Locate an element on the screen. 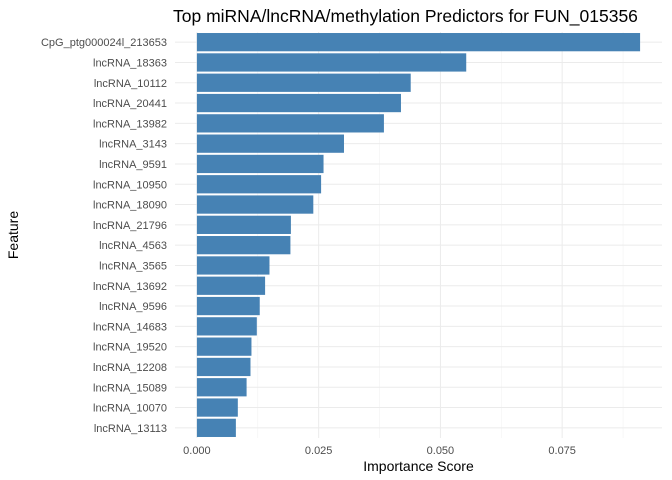 The height and width of the screenshot is (480, 672). y-tick-label: lncRNA_4563 is located at coordinates (133, 246).